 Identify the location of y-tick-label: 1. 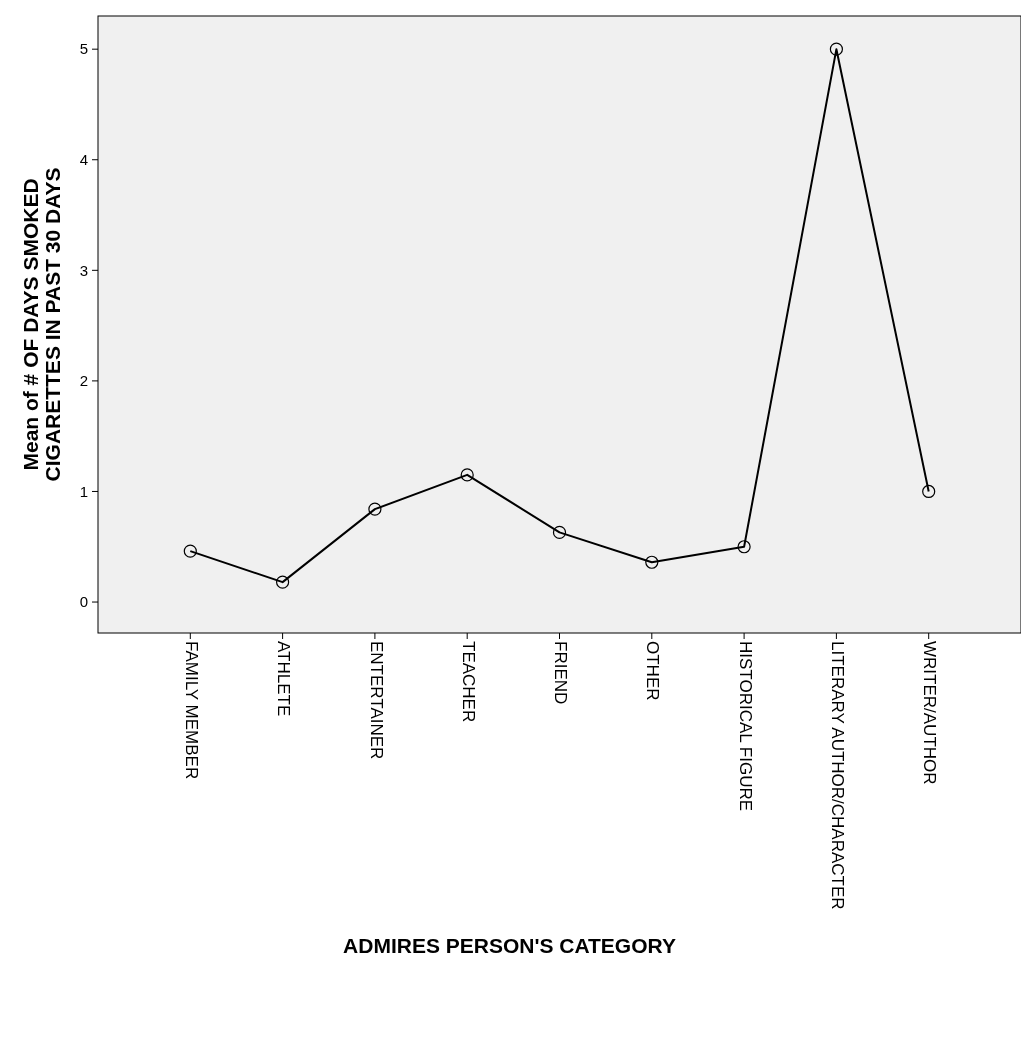
(83, 491).